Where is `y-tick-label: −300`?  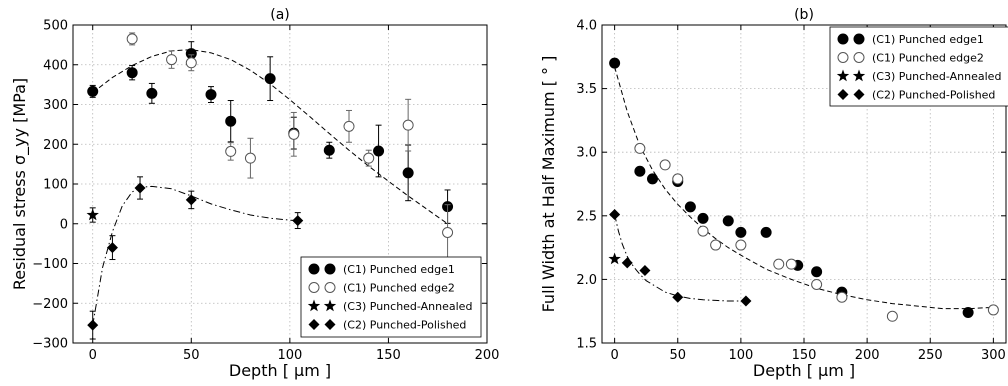 y-tick-label: −300 is located at coordinates (50, 344).